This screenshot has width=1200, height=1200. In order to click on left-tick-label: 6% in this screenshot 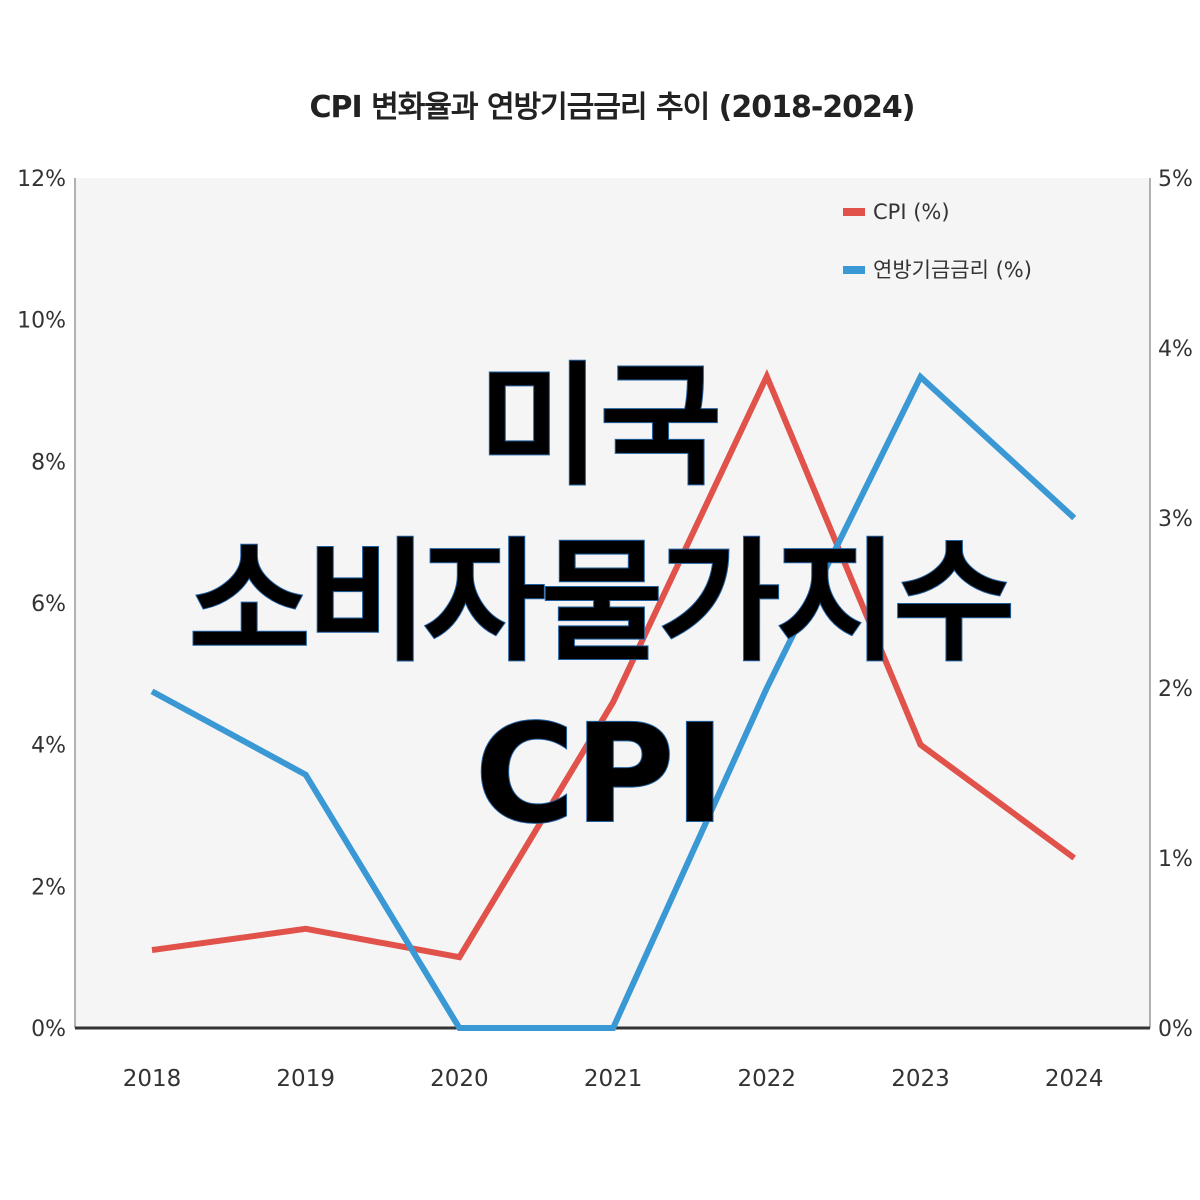, I will do `click(48, 604)`.